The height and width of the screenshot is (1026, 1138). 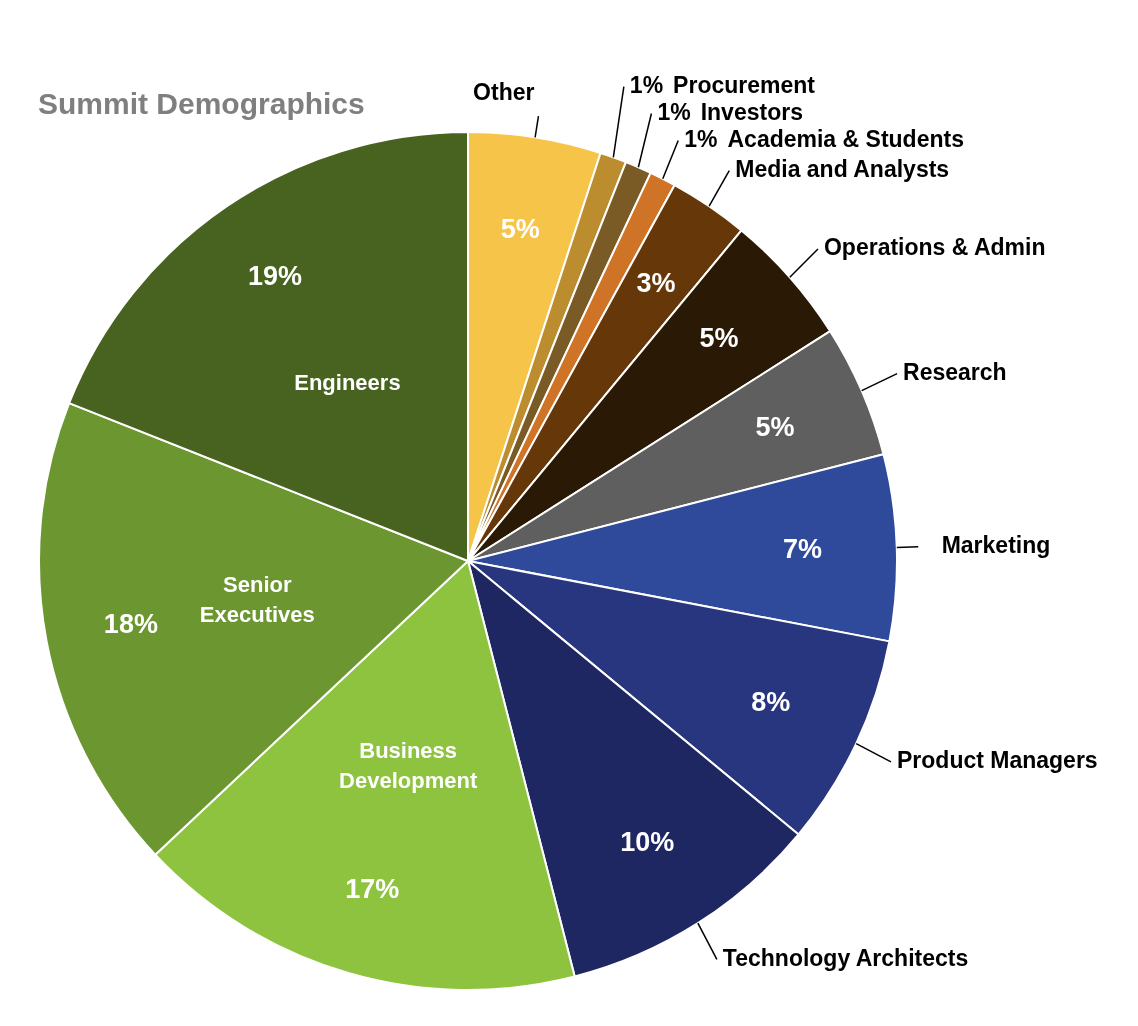 I want to click on slice-label: Research, so click(x=955, y=371).